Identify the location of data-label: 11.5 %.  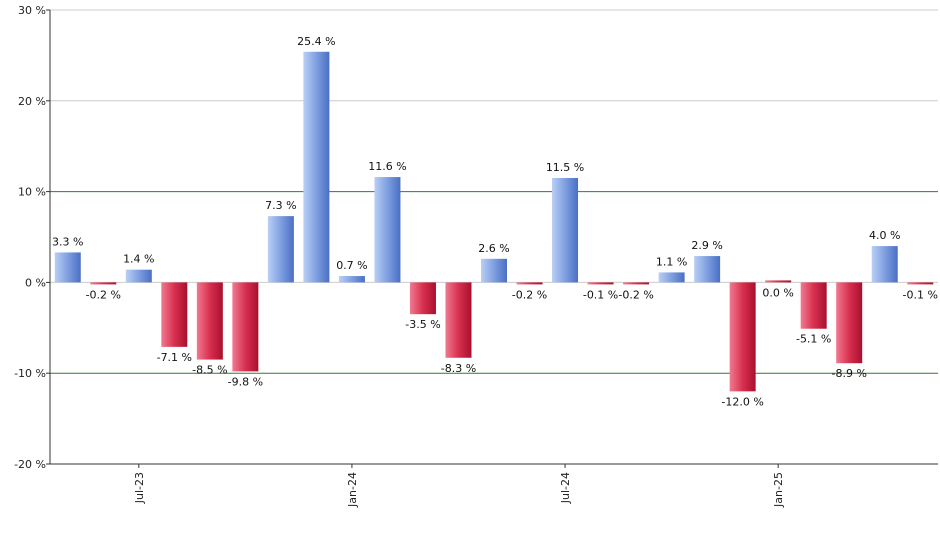
(565, 167).